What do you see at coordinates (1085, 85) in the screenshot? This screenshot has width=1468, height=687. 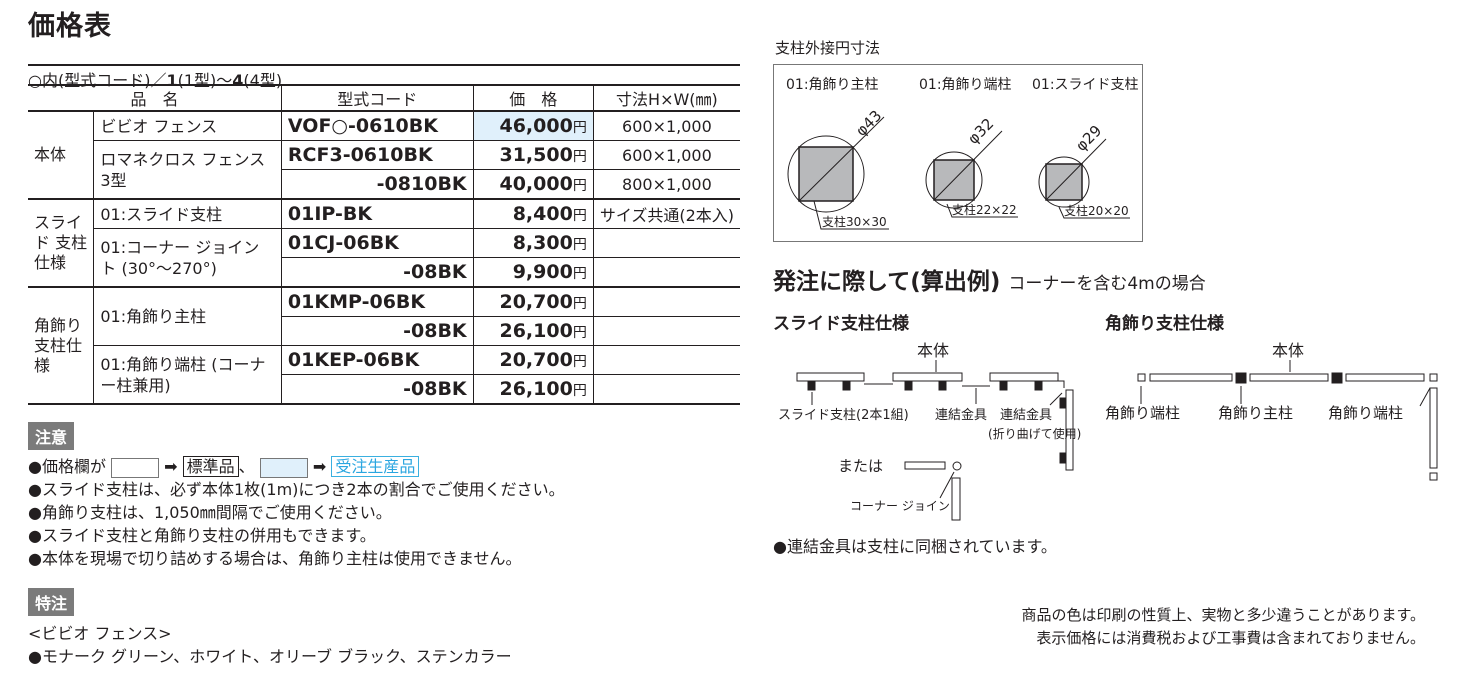 I see `dim-name: 01:スライド支柱` at bounding box center [1085, 85].